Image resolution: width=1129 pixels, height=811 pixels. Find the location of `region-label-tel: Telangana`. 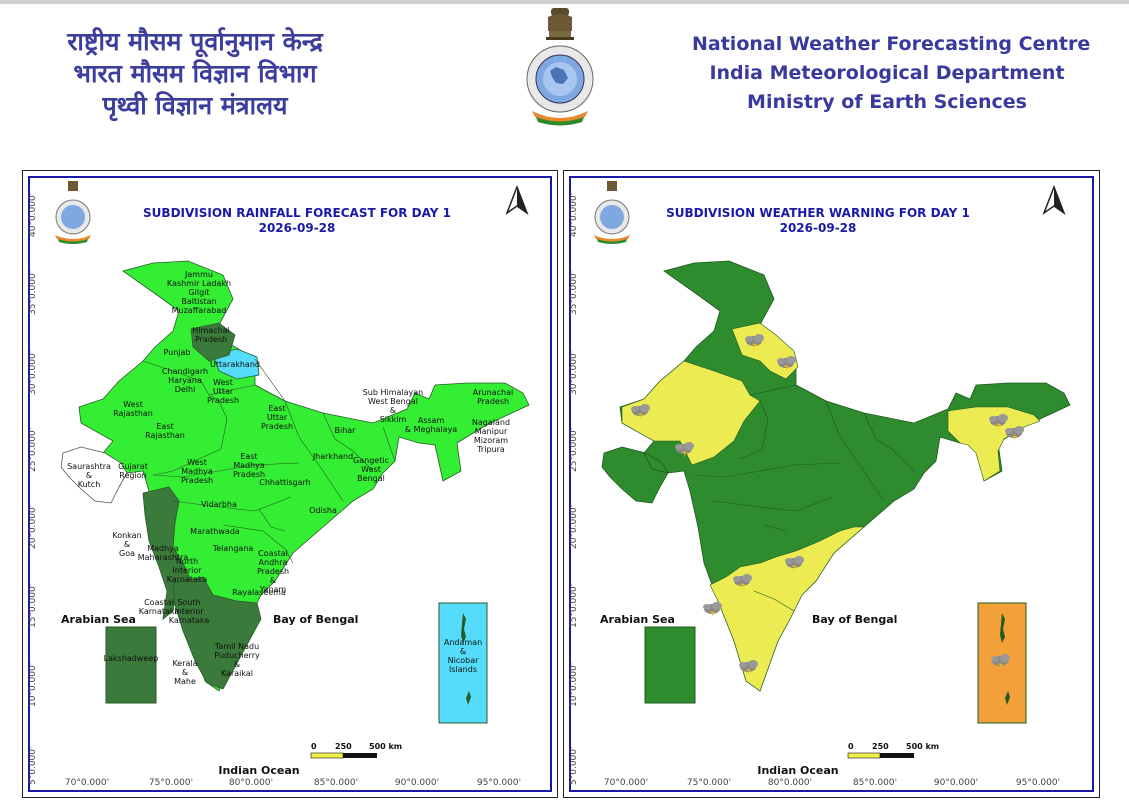

region-label-tel: Telangana is located at coordinates (233, 548).